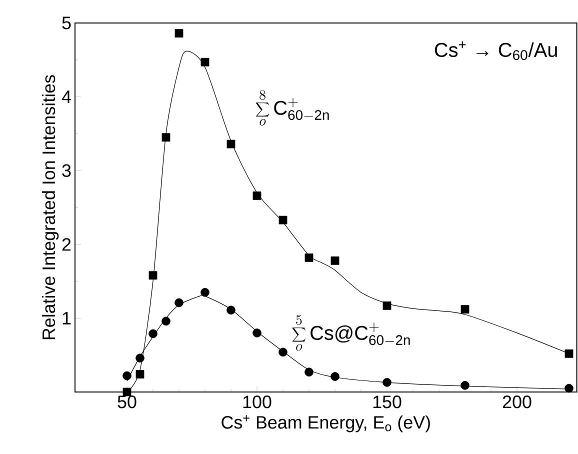 Image resolution: width=578 pixels, height=454 pixels. Describe the element at coordinates (66, 96) in the screenshot. I see `y-tick-label: 4` at that location.